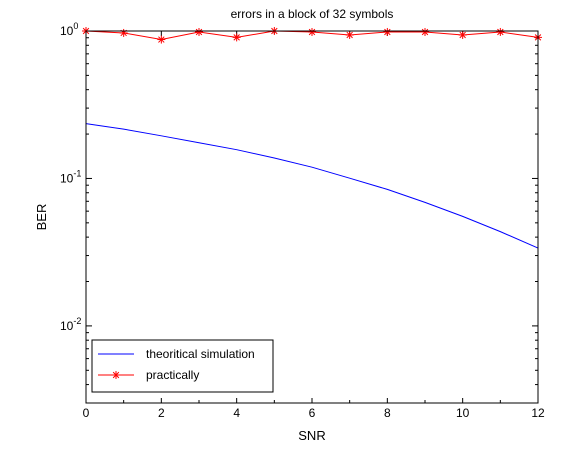 The width and height of the screenshot is (586, 449). I want to click on legend-label: practically, so click(172, 375).